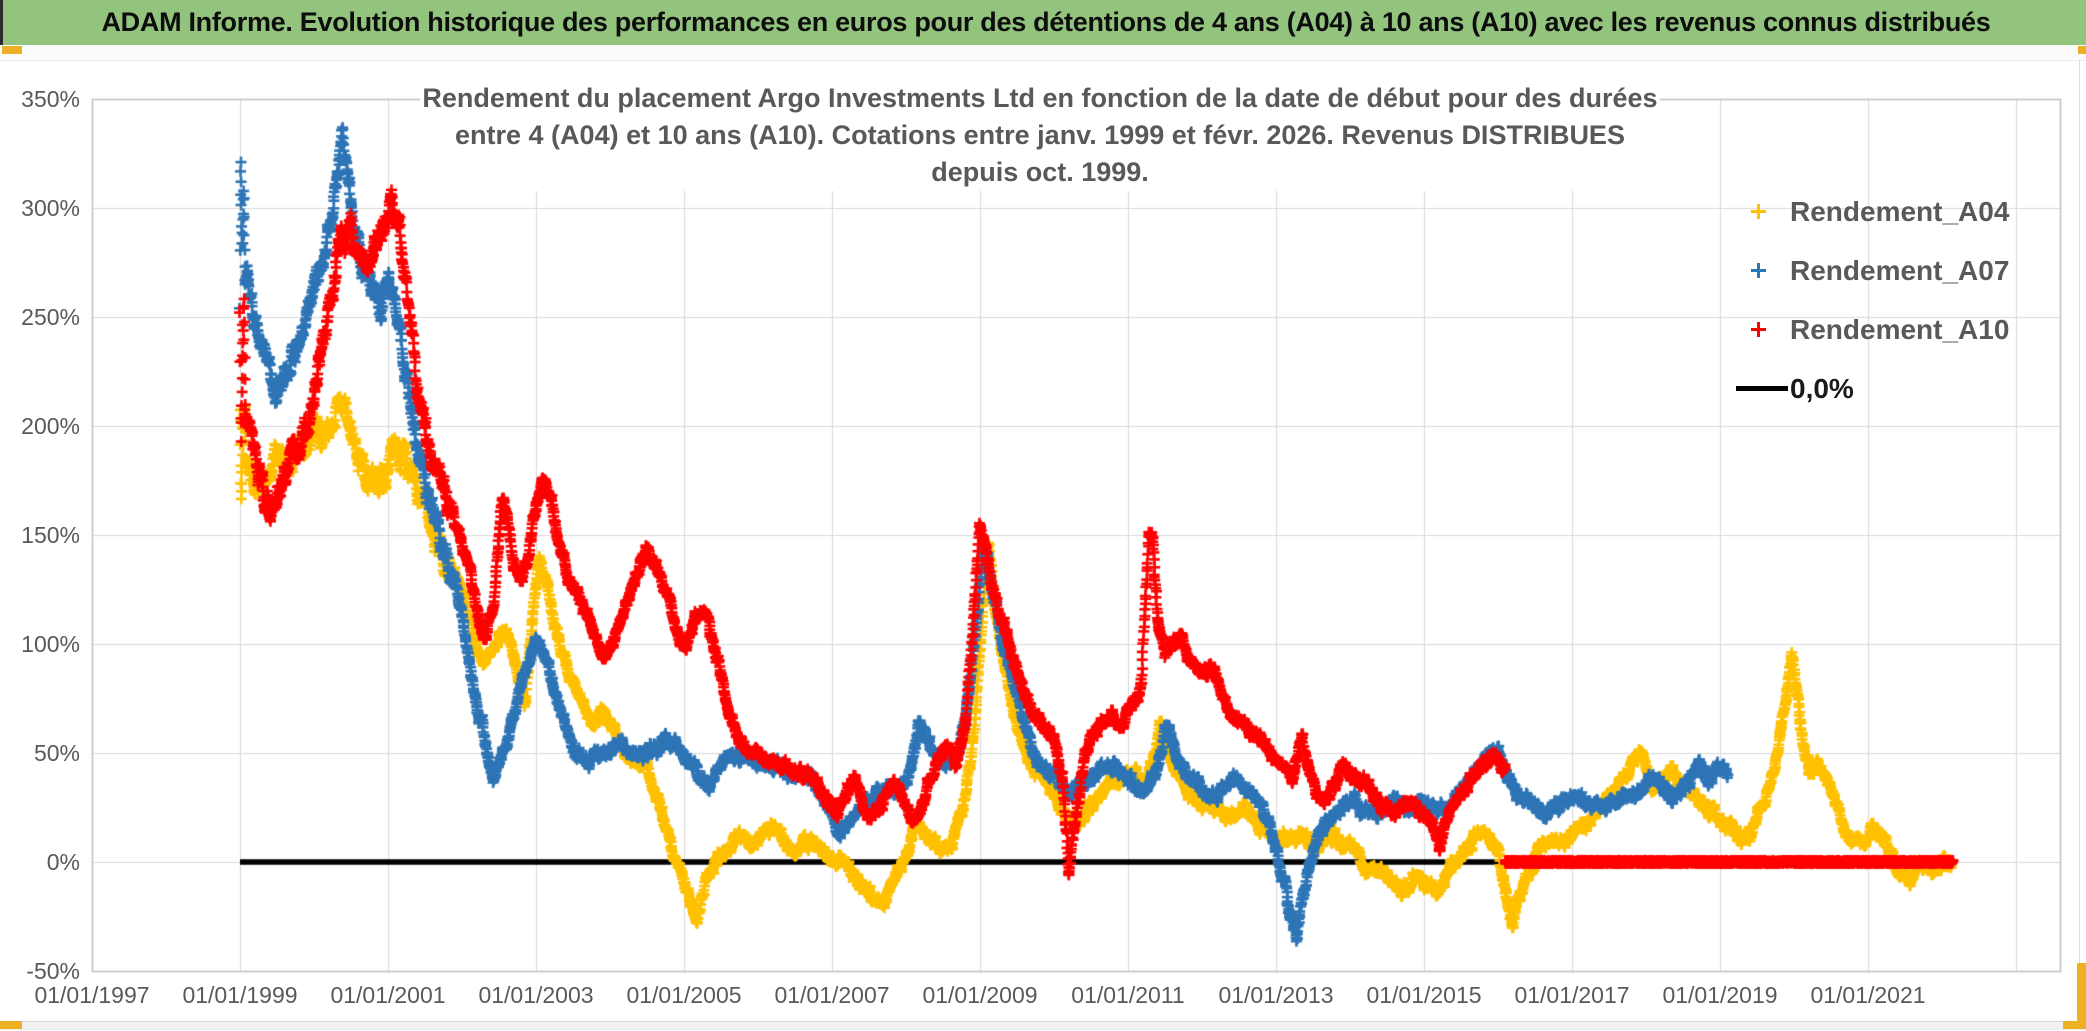 The width and height of the screenshot is (2086, 1031). What do you see at coordinates (832, 995) in the screenshot?
I see `x-tick-label: 01/01/2007` at bounding box center [832, 995].